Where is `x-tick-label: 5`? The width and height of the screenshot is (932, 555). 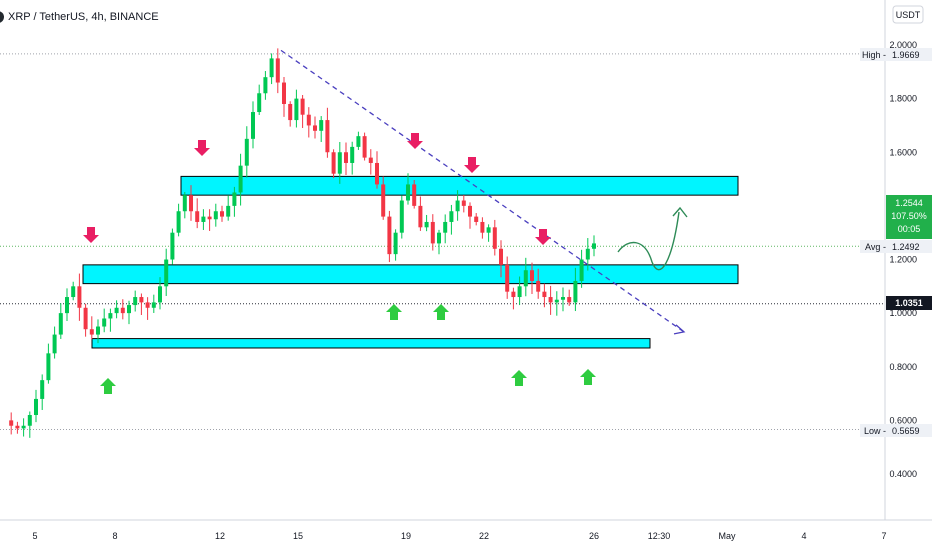 x-tick-label: 5 is located at coordinates (34, 536).